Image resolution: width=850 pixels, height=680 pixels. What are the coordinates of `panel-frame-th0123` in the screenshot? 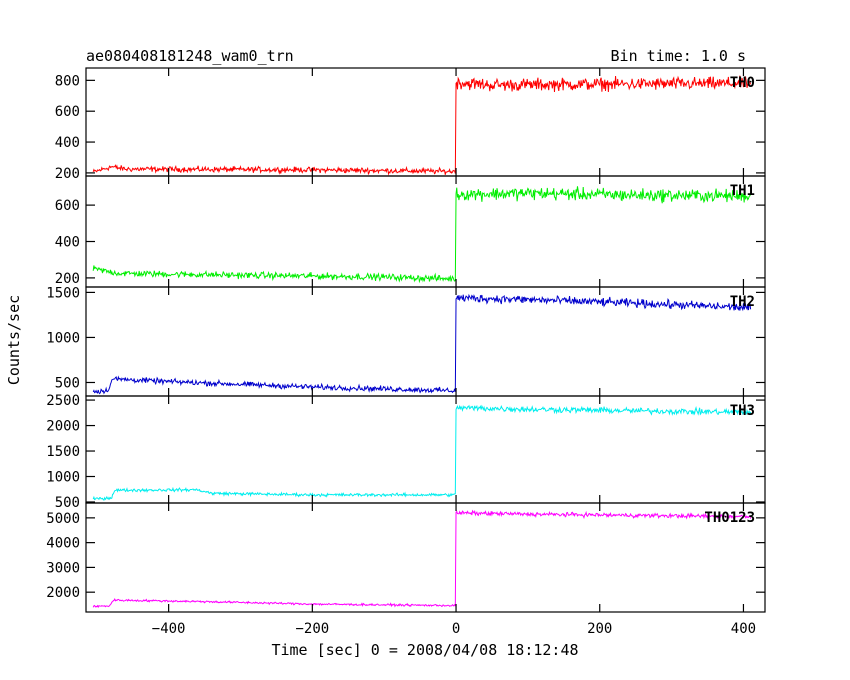 It's located at (425, 557).